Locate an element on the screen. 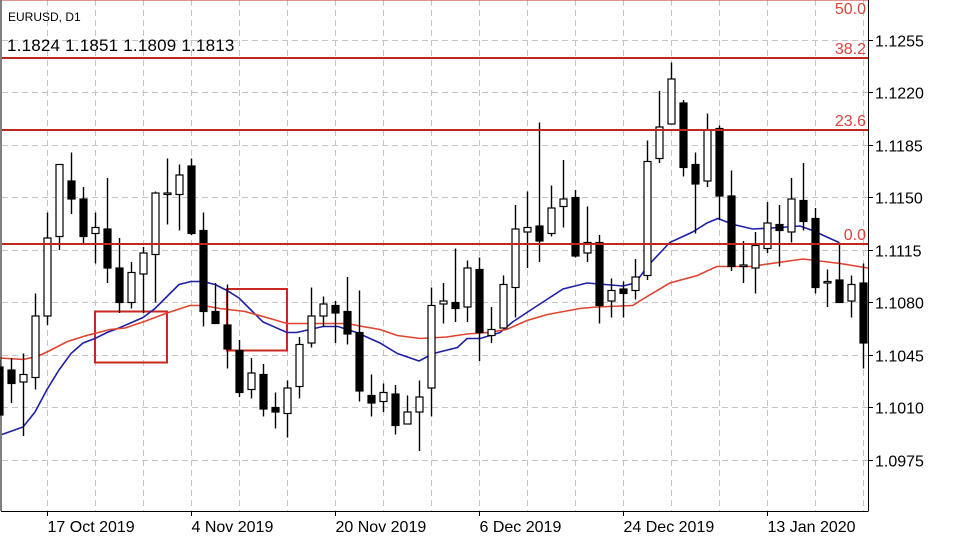 The width and height of the screenshot is (960, 540). ohlc-readout: 1.1824 1.1851 1.1809 1.1813 is located at coordinates (121, 45).